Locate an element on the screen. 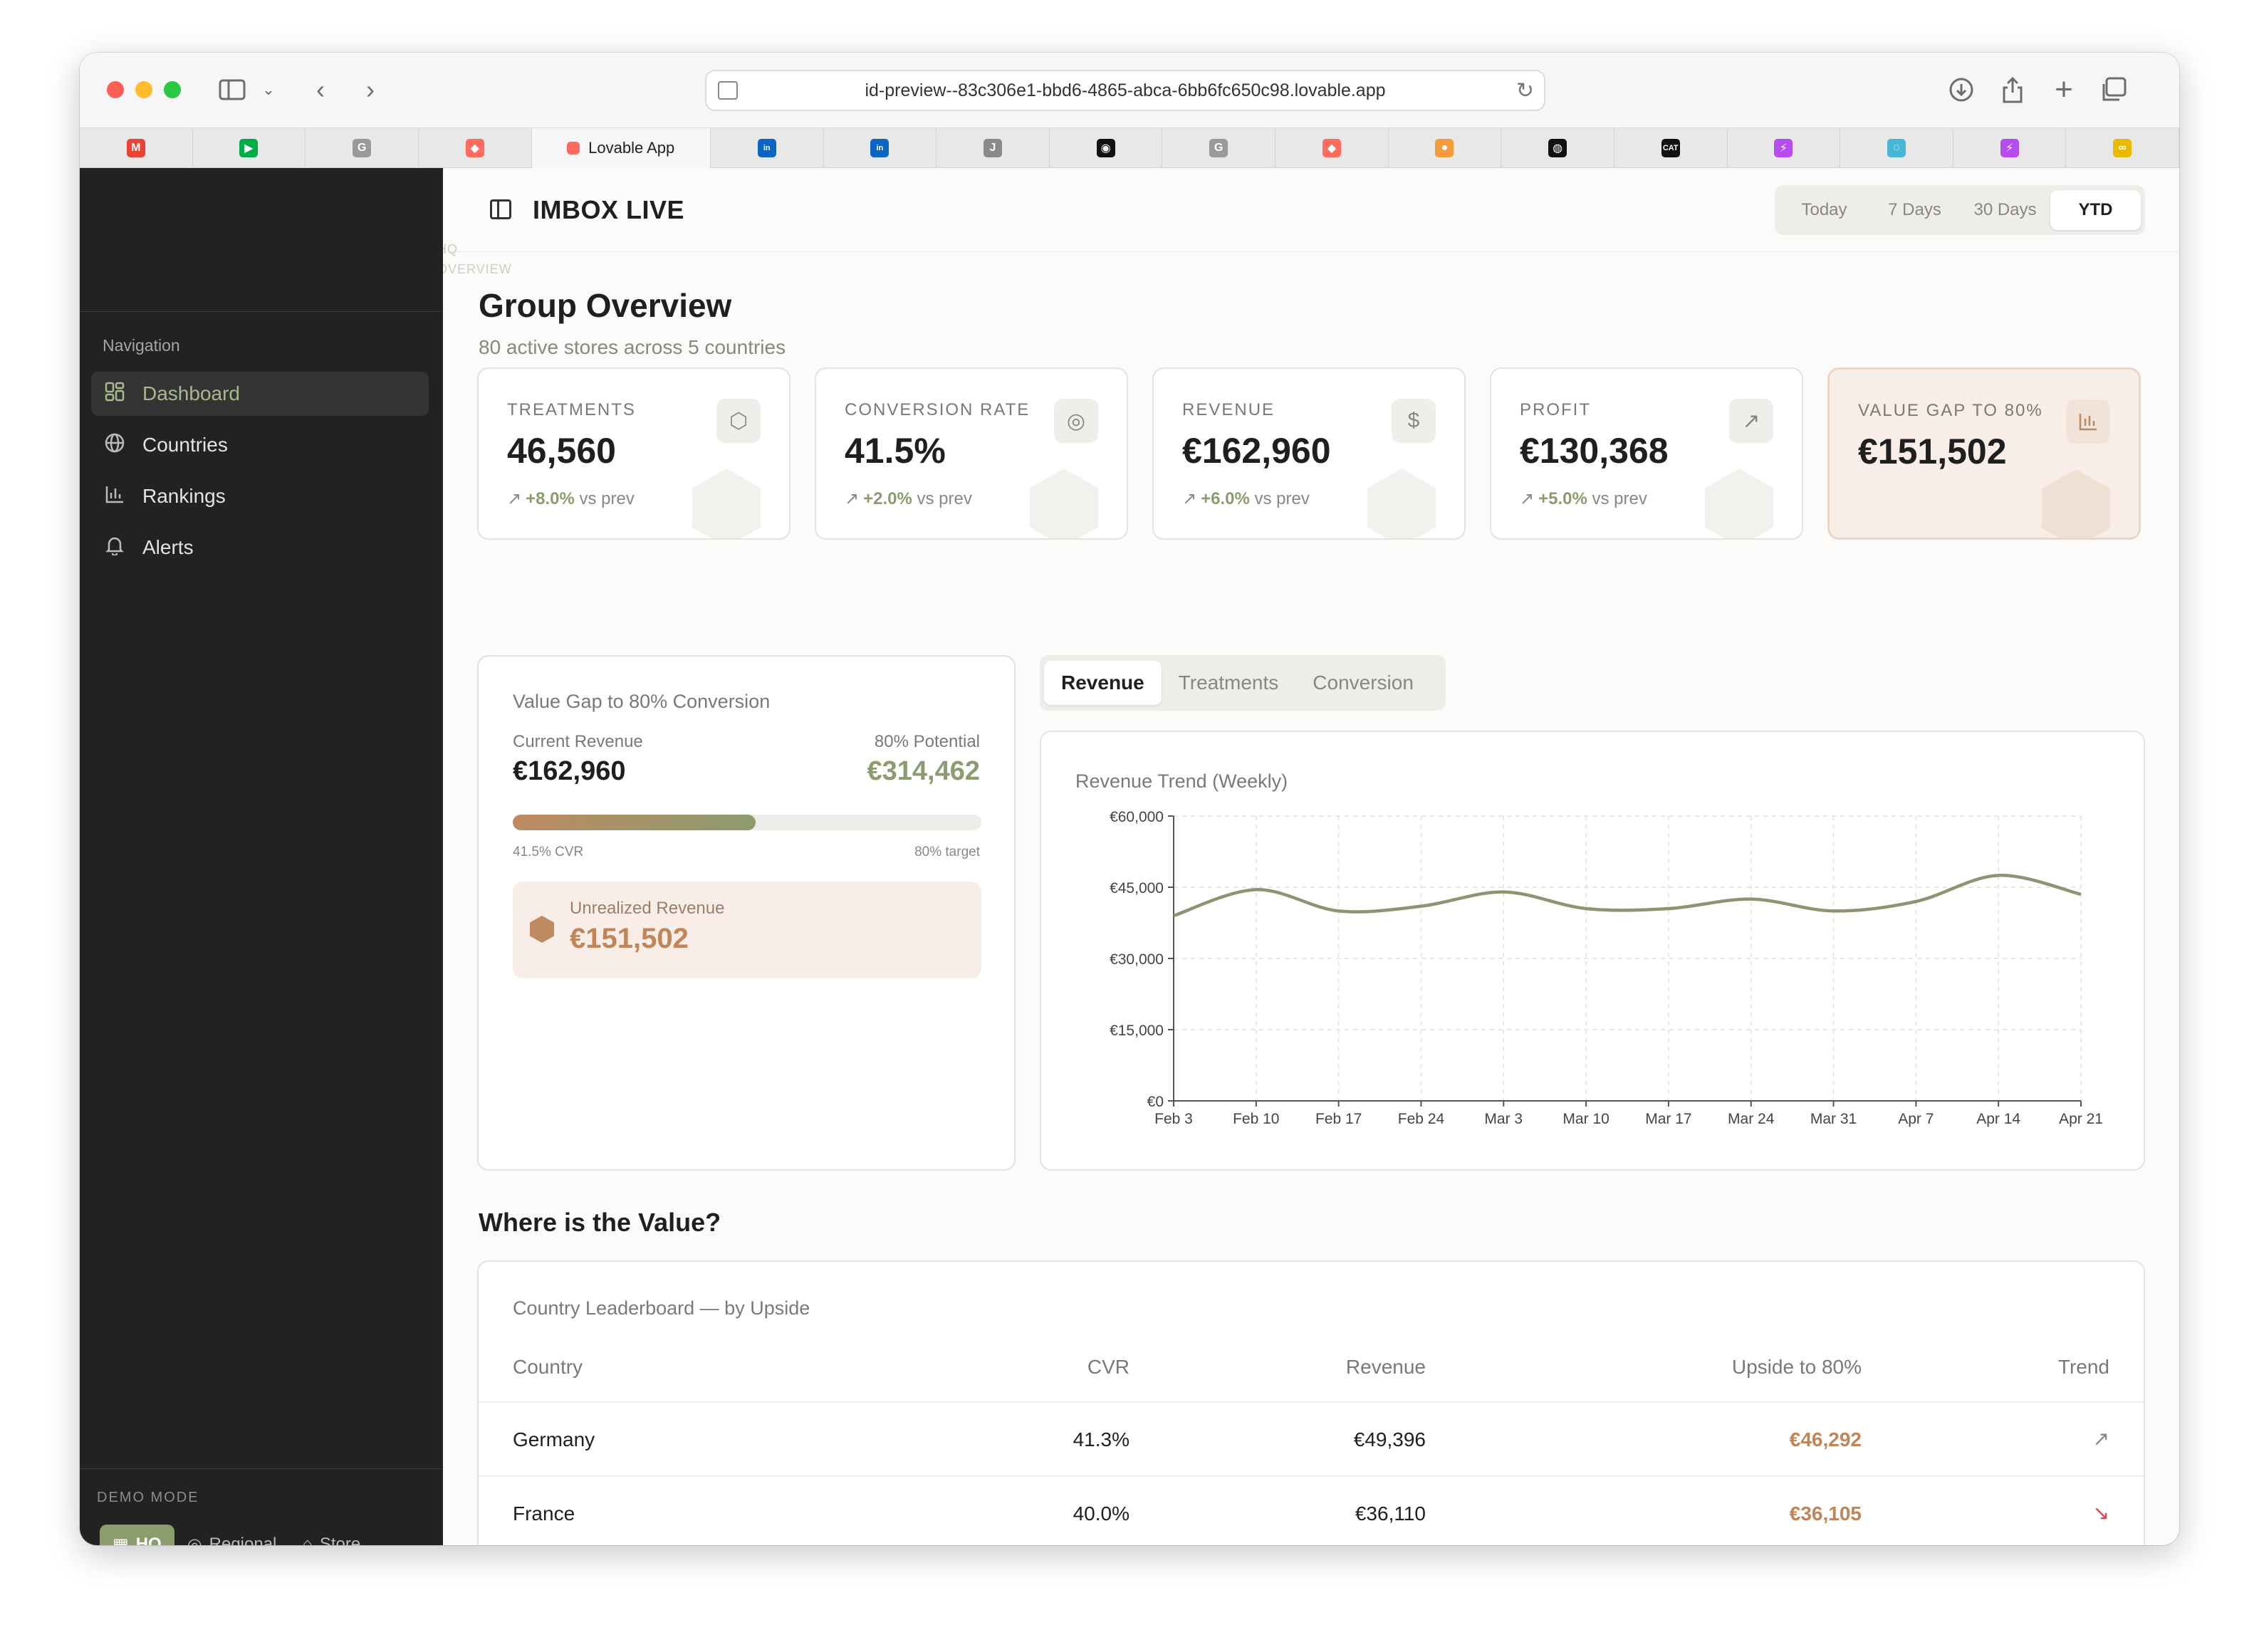 The height and width of the screenshot is (1652, 2259). download-icon is located at coordinates (1961, 90).